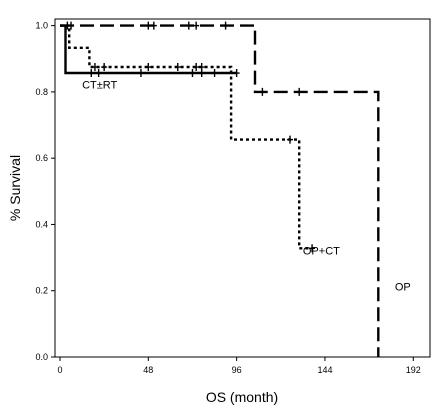 Image resolution: width=438 pixels, height=409 pixels. I want to click on series-line-ct-rt, so click(148, 49).